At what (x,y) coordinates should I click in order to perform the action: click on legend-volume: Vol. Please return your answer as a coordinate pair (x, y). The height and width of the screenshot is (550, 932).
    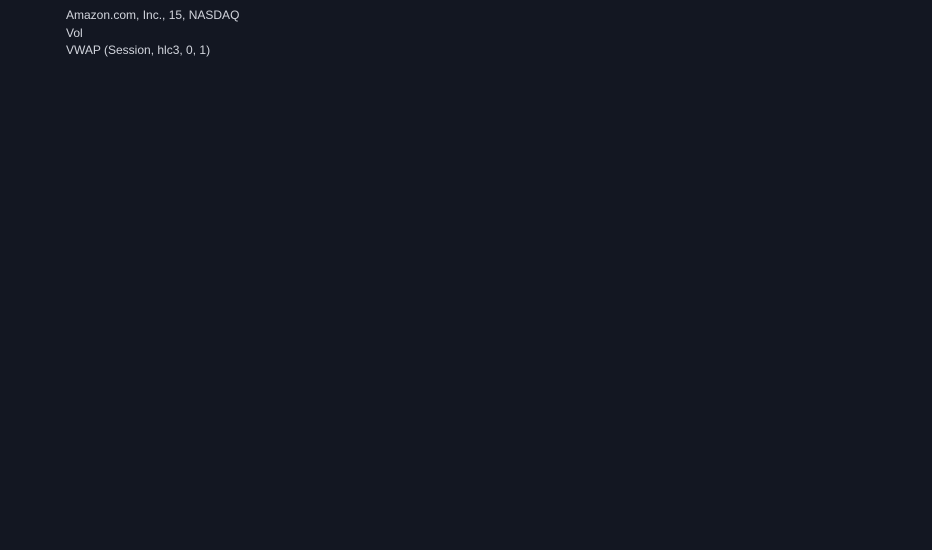
    Looking at the image, I should click on (74, 33).